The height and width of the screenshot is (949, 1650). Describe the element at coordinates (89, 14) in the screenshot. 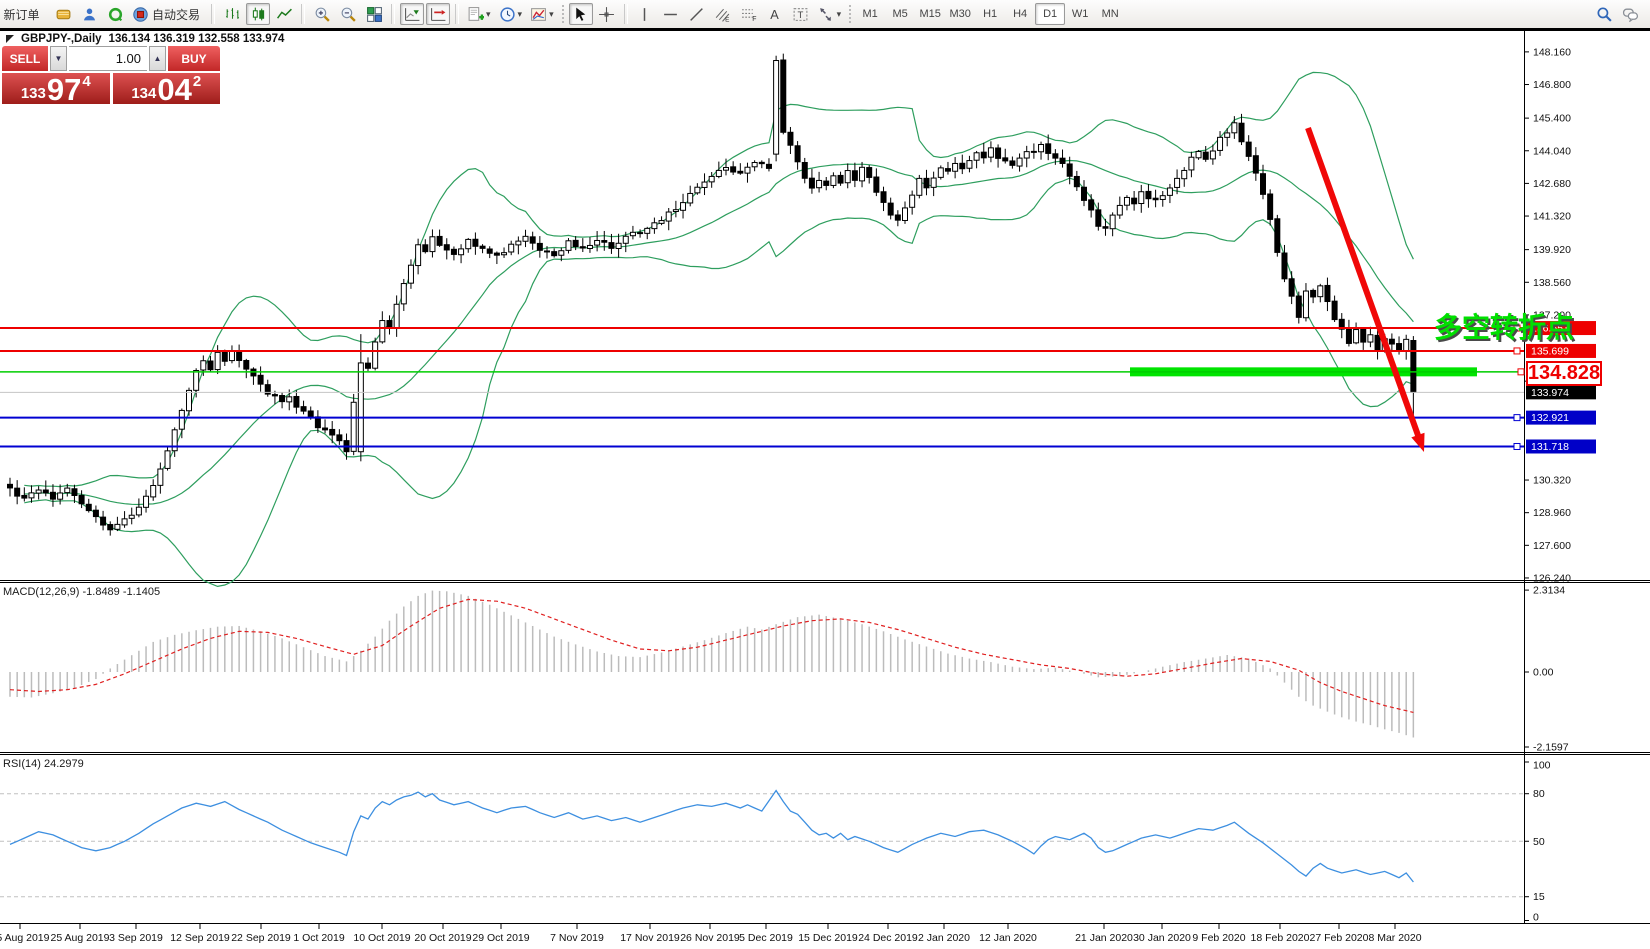

I see `accounts-button` at that location.